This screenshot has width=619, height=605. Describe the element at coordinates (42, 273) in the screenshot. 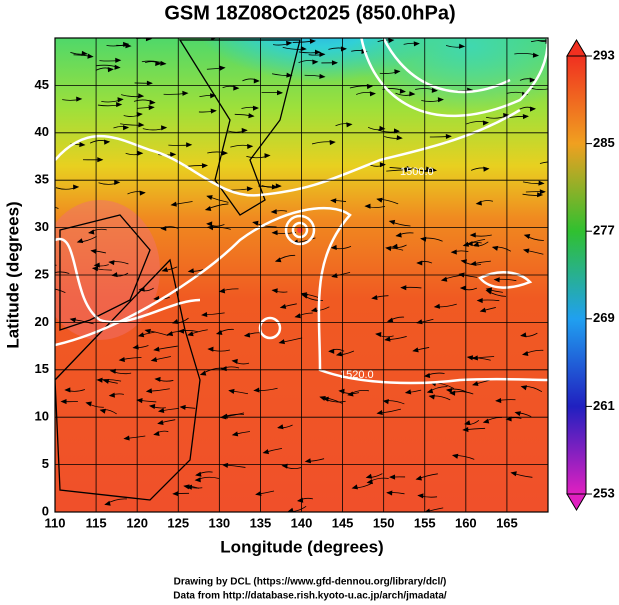

I see `y-tick-label: 25` at that location.